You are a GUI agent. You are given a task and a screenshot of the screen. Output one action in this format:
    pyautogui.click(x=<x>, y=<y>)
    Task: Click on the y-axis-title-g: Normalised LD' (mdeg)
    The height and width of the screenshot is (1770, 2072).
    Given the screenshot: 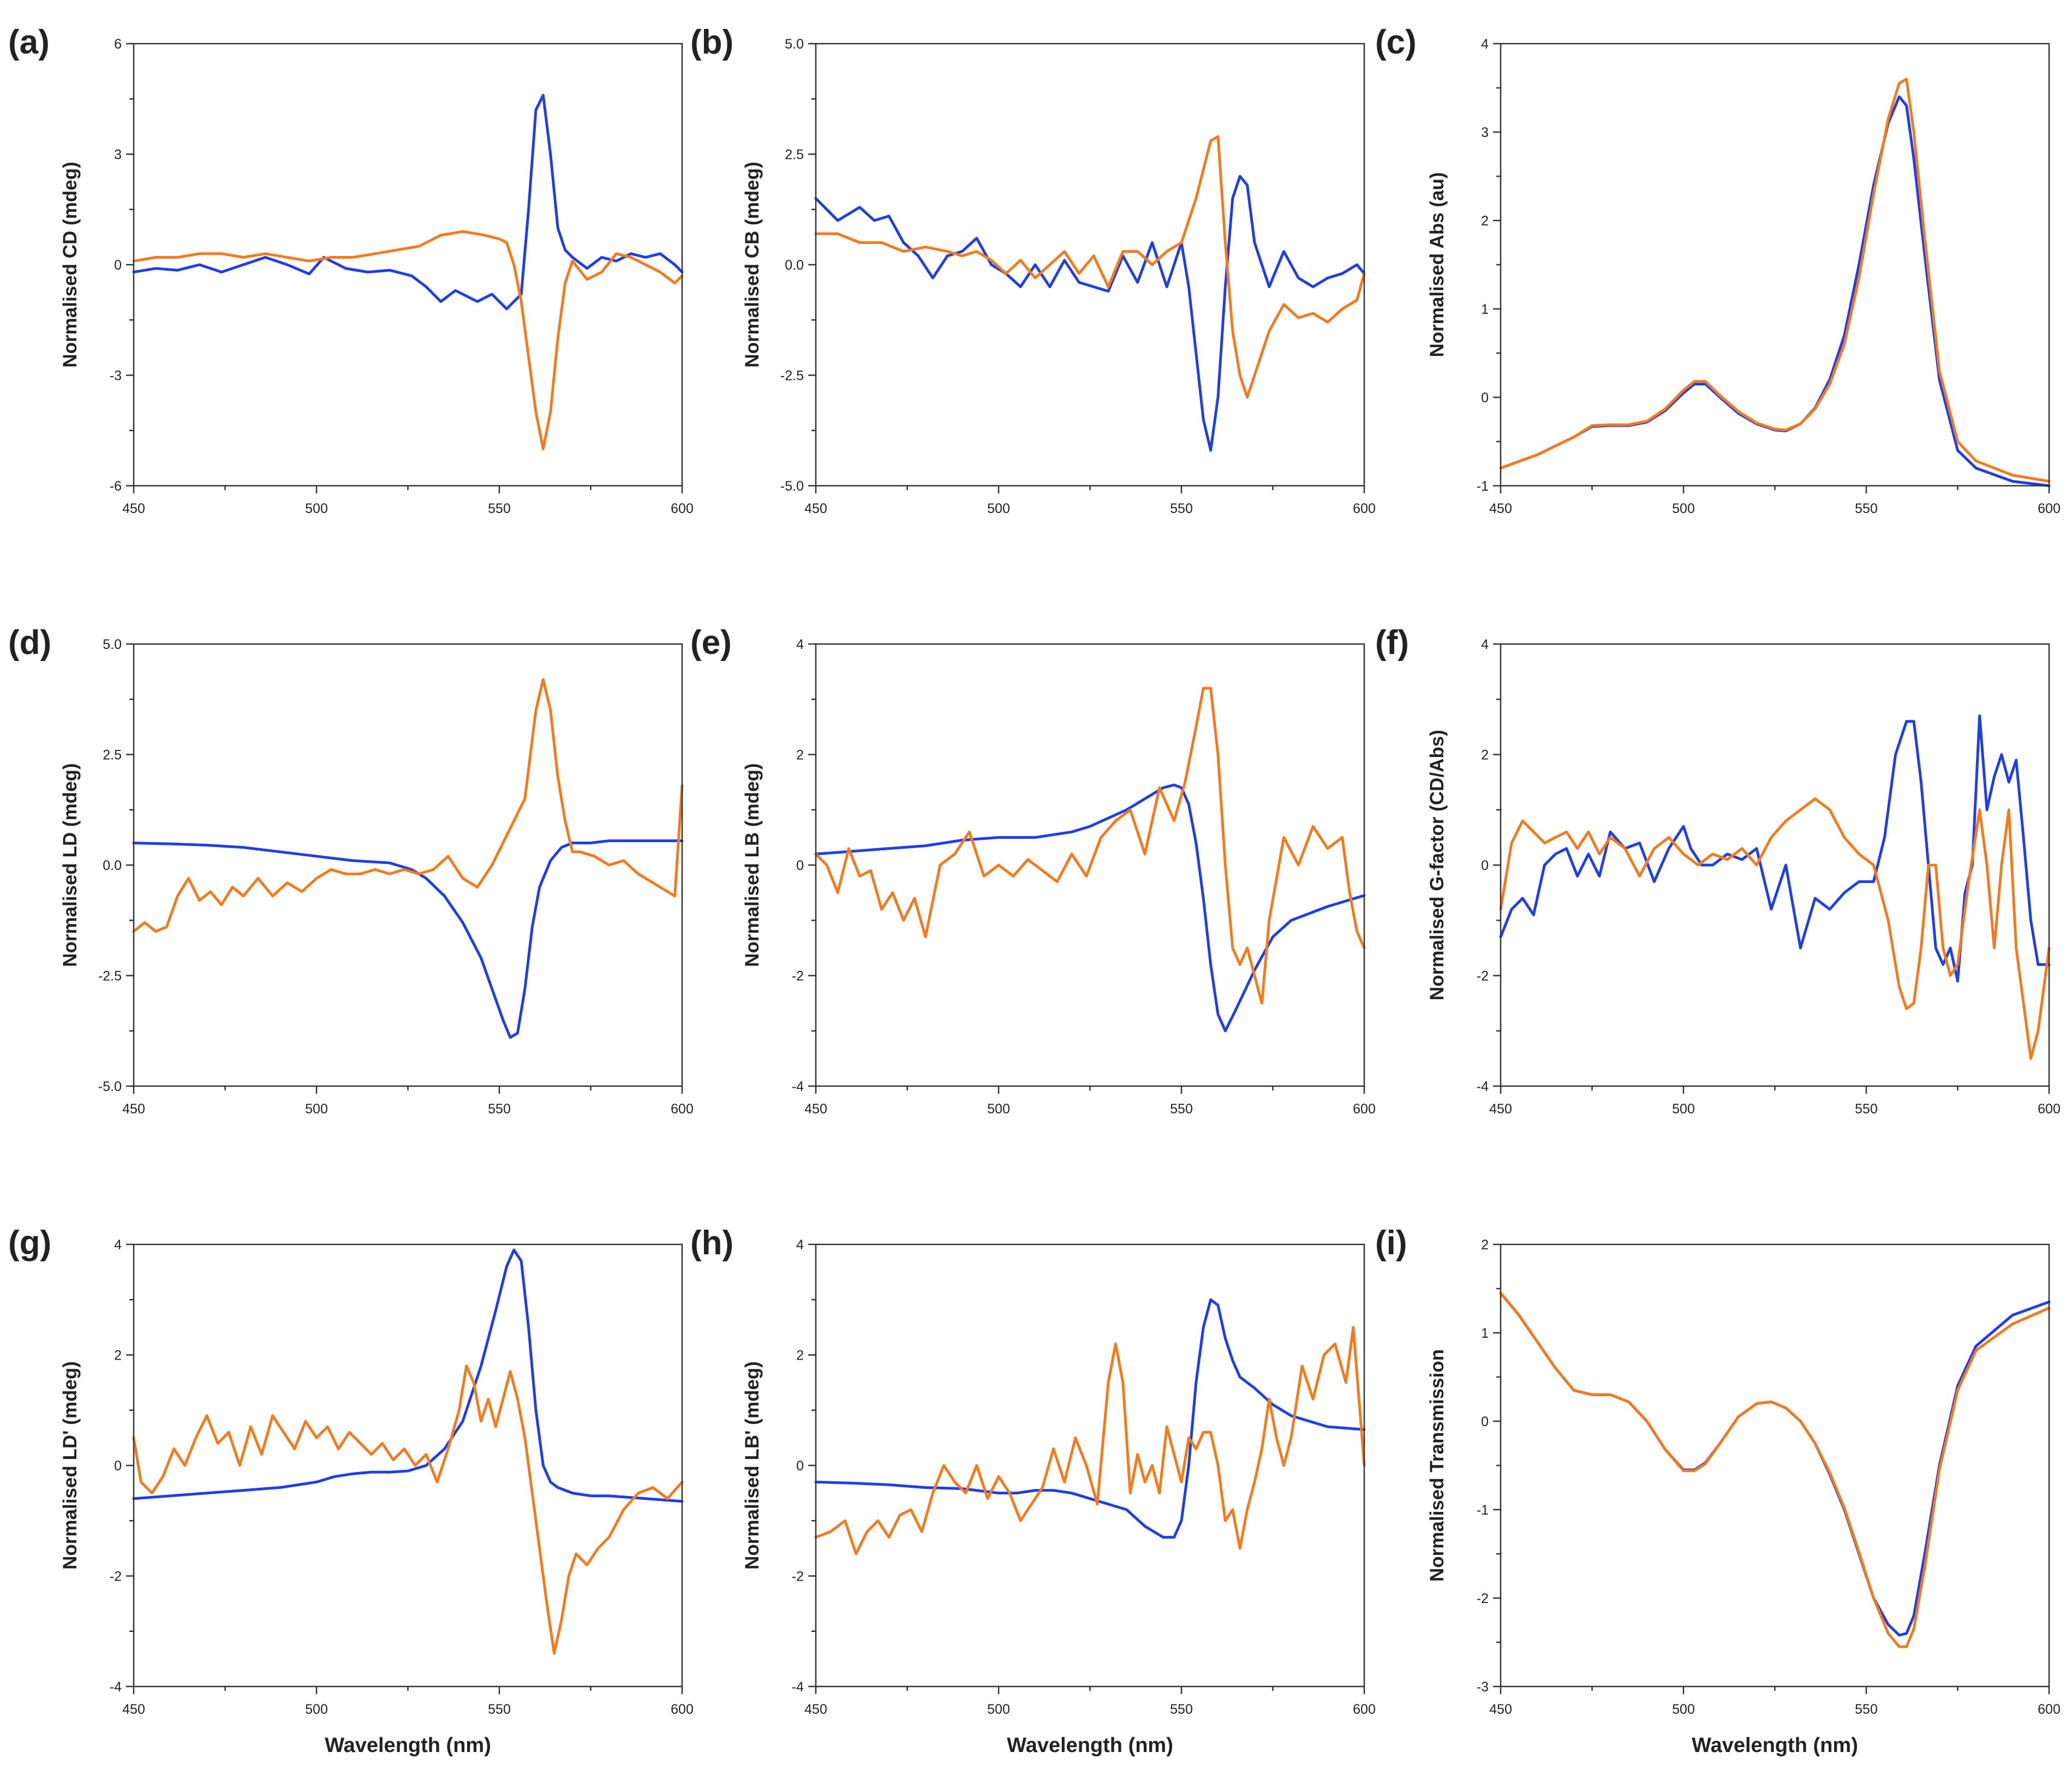 What is the action you would take?
    pyautogui.click(x=70, y=1465)
    